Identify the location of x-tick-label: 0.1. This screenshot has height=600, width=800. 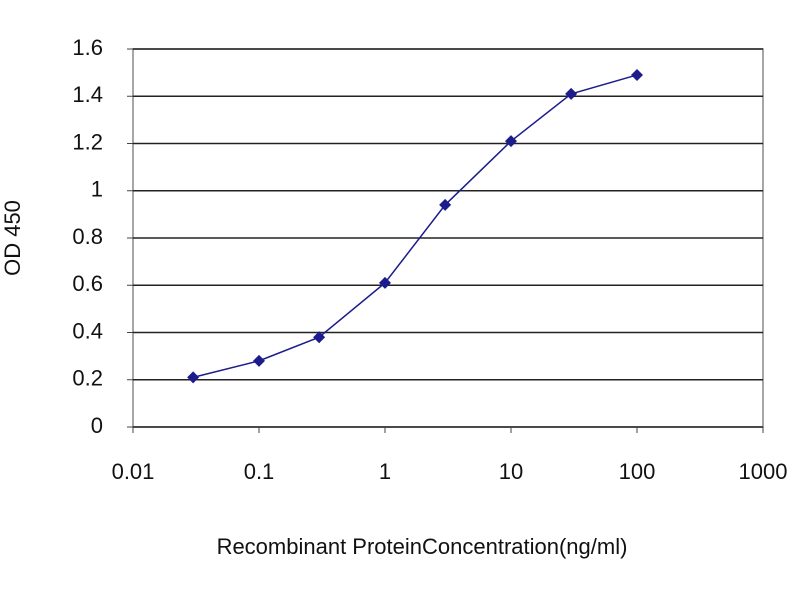
(259, 471).